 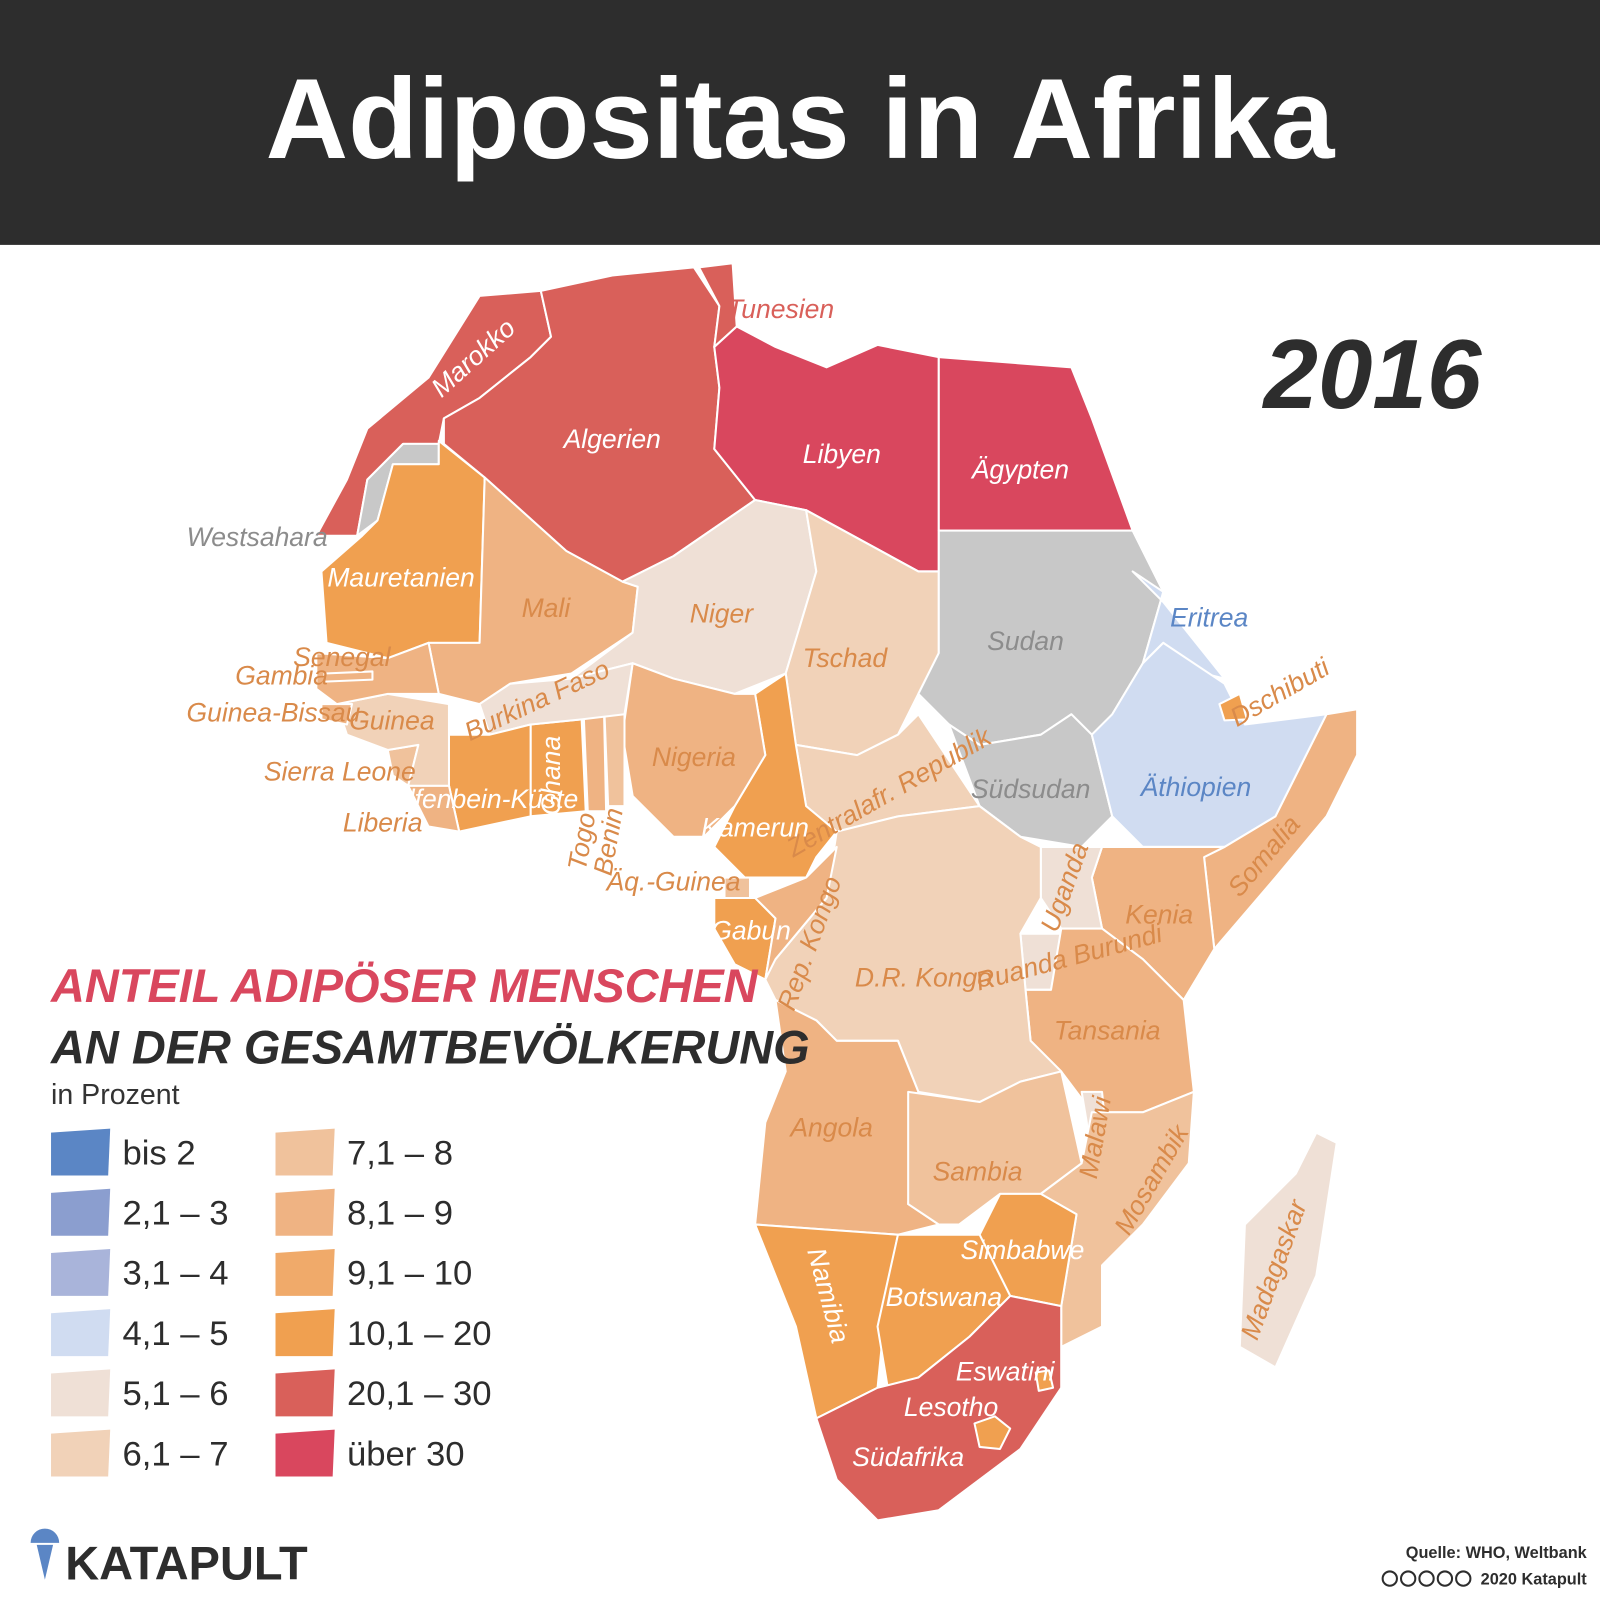 I want to click on country-label: Libyen, so click(x=842, y=454).